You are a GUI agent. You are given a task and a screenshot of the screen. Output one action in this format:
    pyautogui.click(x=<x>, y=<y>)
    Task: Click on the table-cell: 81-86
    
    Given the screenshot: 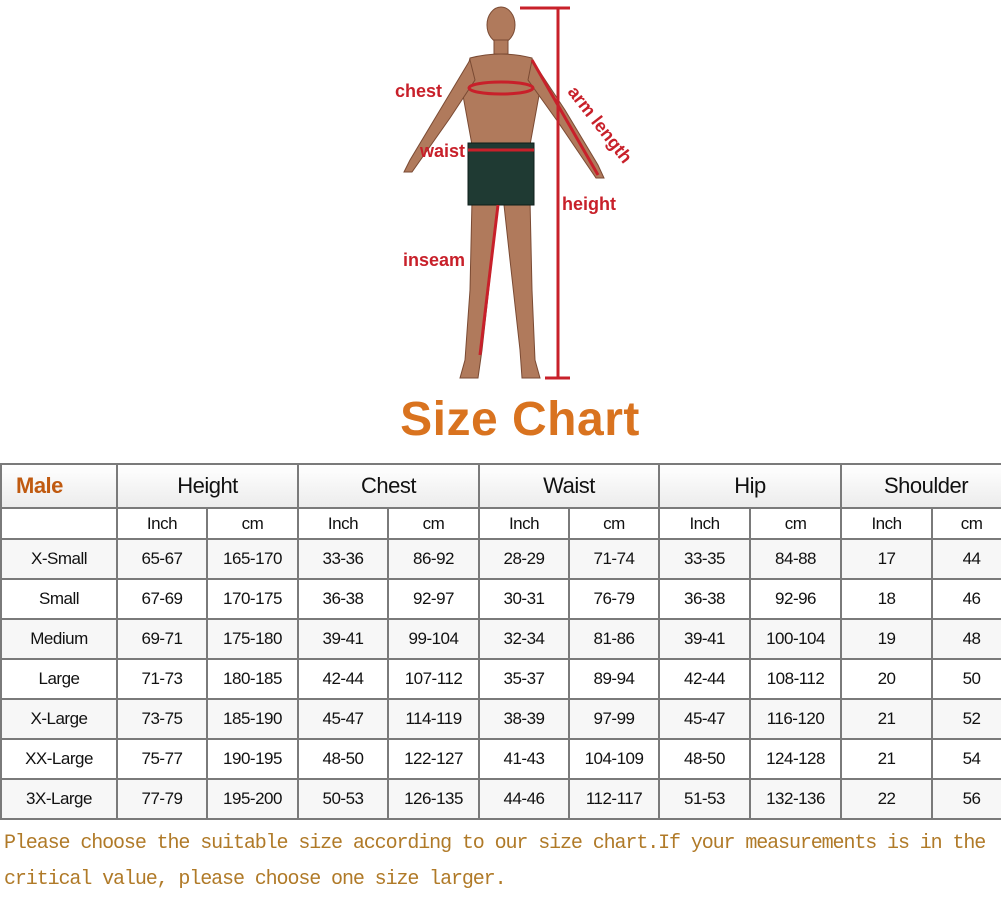 What is the action you would take?
    pyautogui.click(x=614, y=639)
    